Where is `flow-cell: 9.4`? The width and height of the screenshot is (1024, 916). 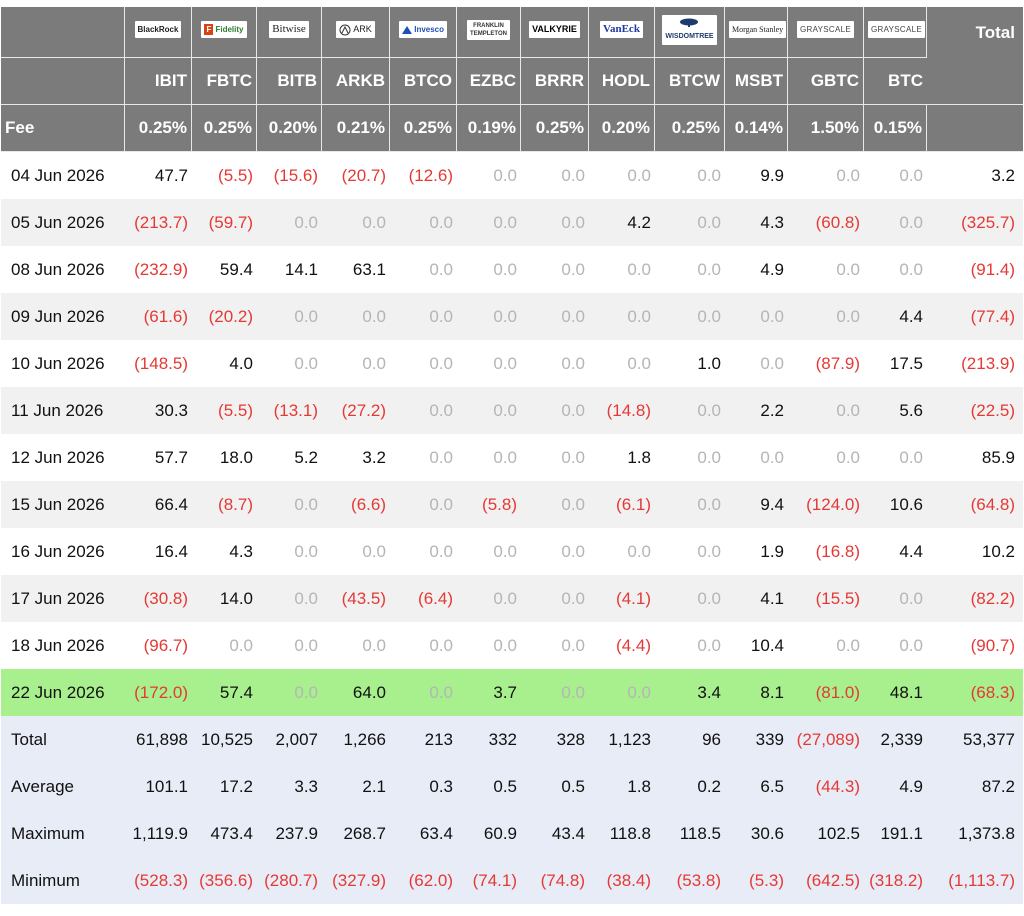 flow-cell: 9.4 is located at coordinates (756, 504).